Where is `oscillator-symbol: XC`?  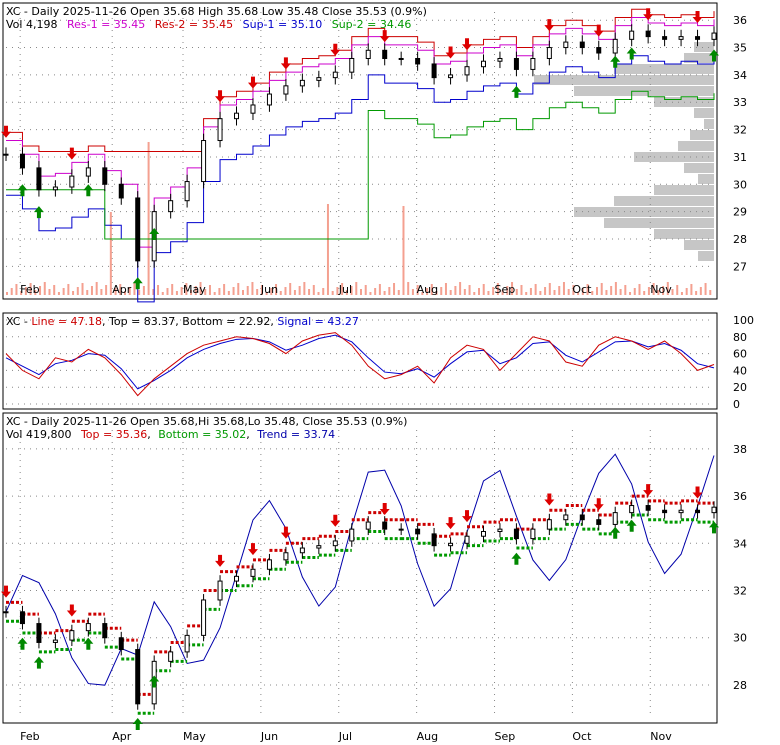 oscillator-symbol: XC is located at coordinates (13, 321).